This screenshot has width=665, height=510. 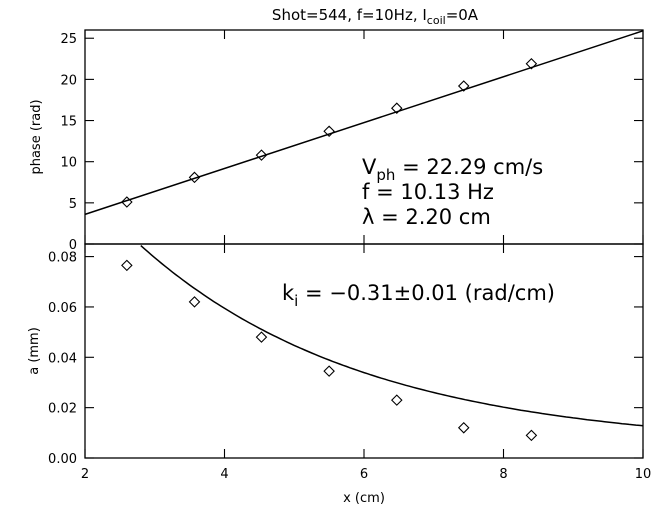 What do you see at coordinates (428, 192) in the screenshot?
I see `annotation-frequency: f = 10.13 Hz` at bounding box center [428, 192].